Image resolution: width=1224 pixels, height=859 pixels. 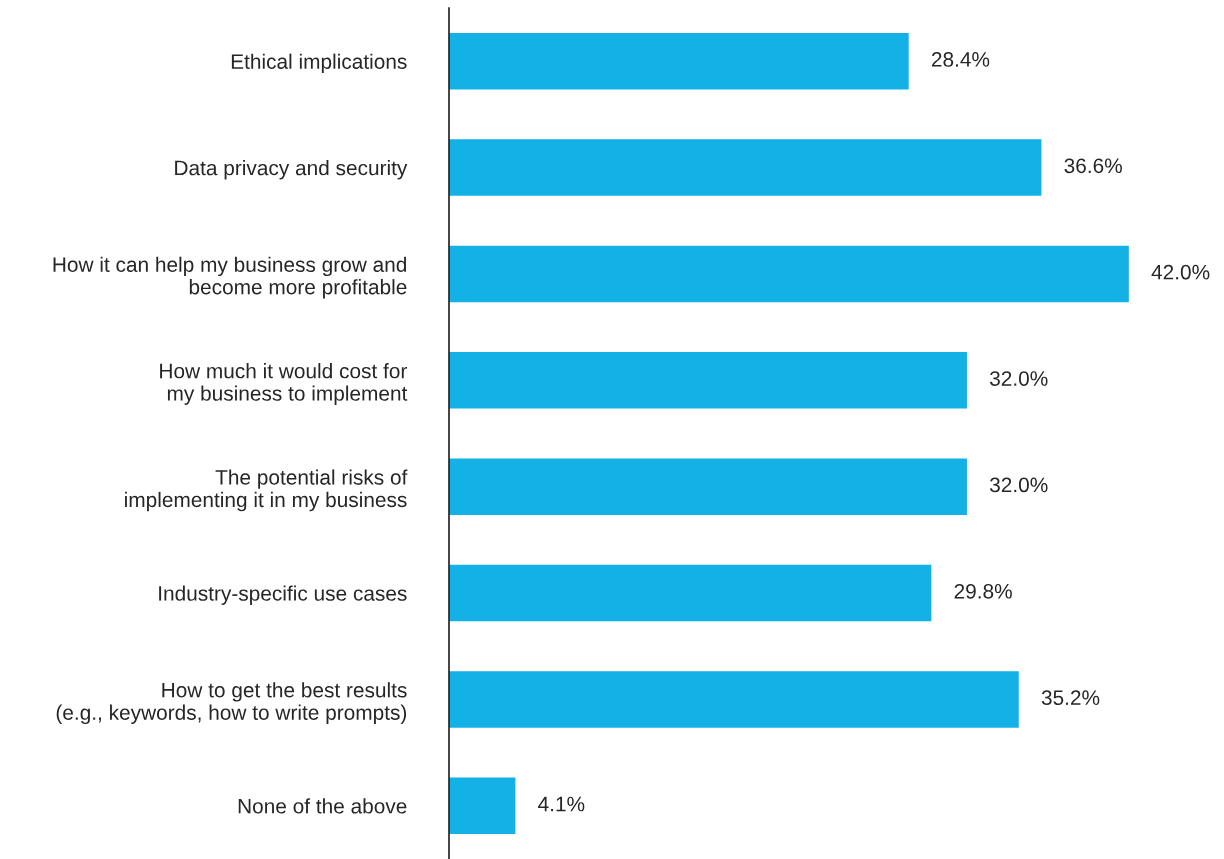 I want to click on y-tick-label: How to get the best results (e.g., keywords, how to write prompts), so click(x=231, y=703).